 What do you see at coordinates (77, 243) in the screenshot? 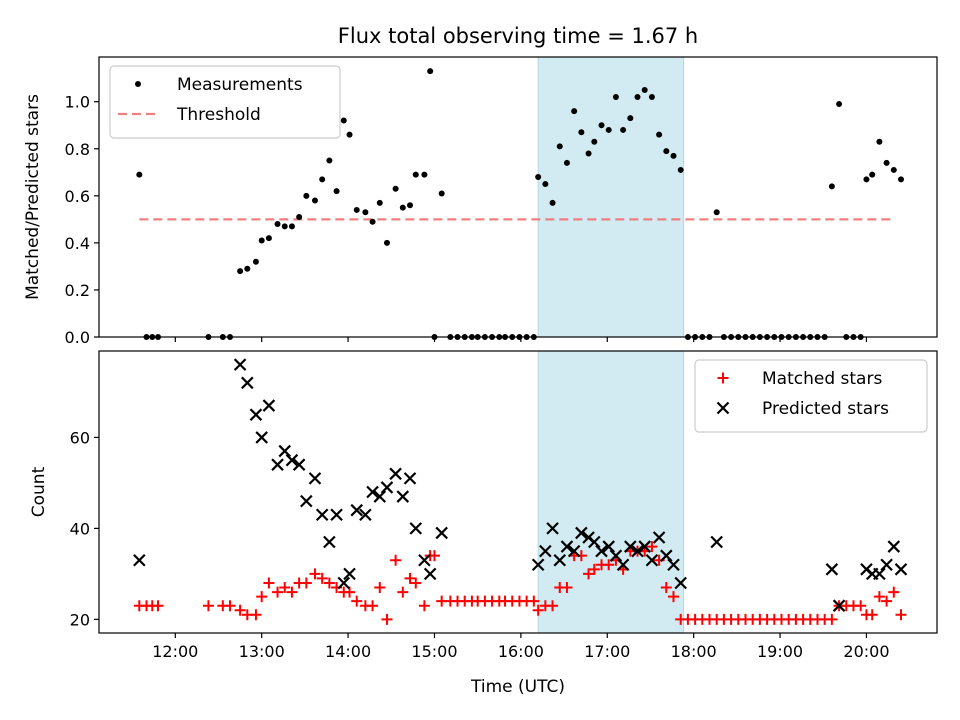
I see `top-ytick-label: 0.4` at bounding box center [77, 243].